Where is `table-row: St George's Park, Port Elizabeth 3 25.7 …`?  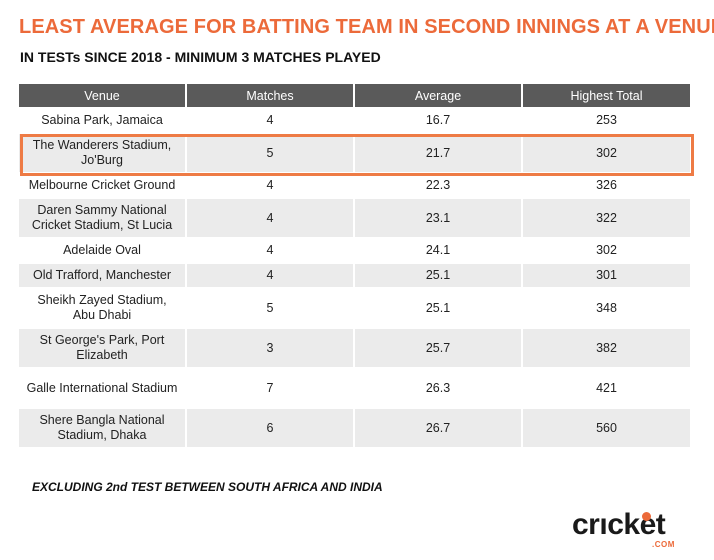
table-row: St George's Park, Port Elizabeth 3 25.7 … is located at coordinates (354, 347).